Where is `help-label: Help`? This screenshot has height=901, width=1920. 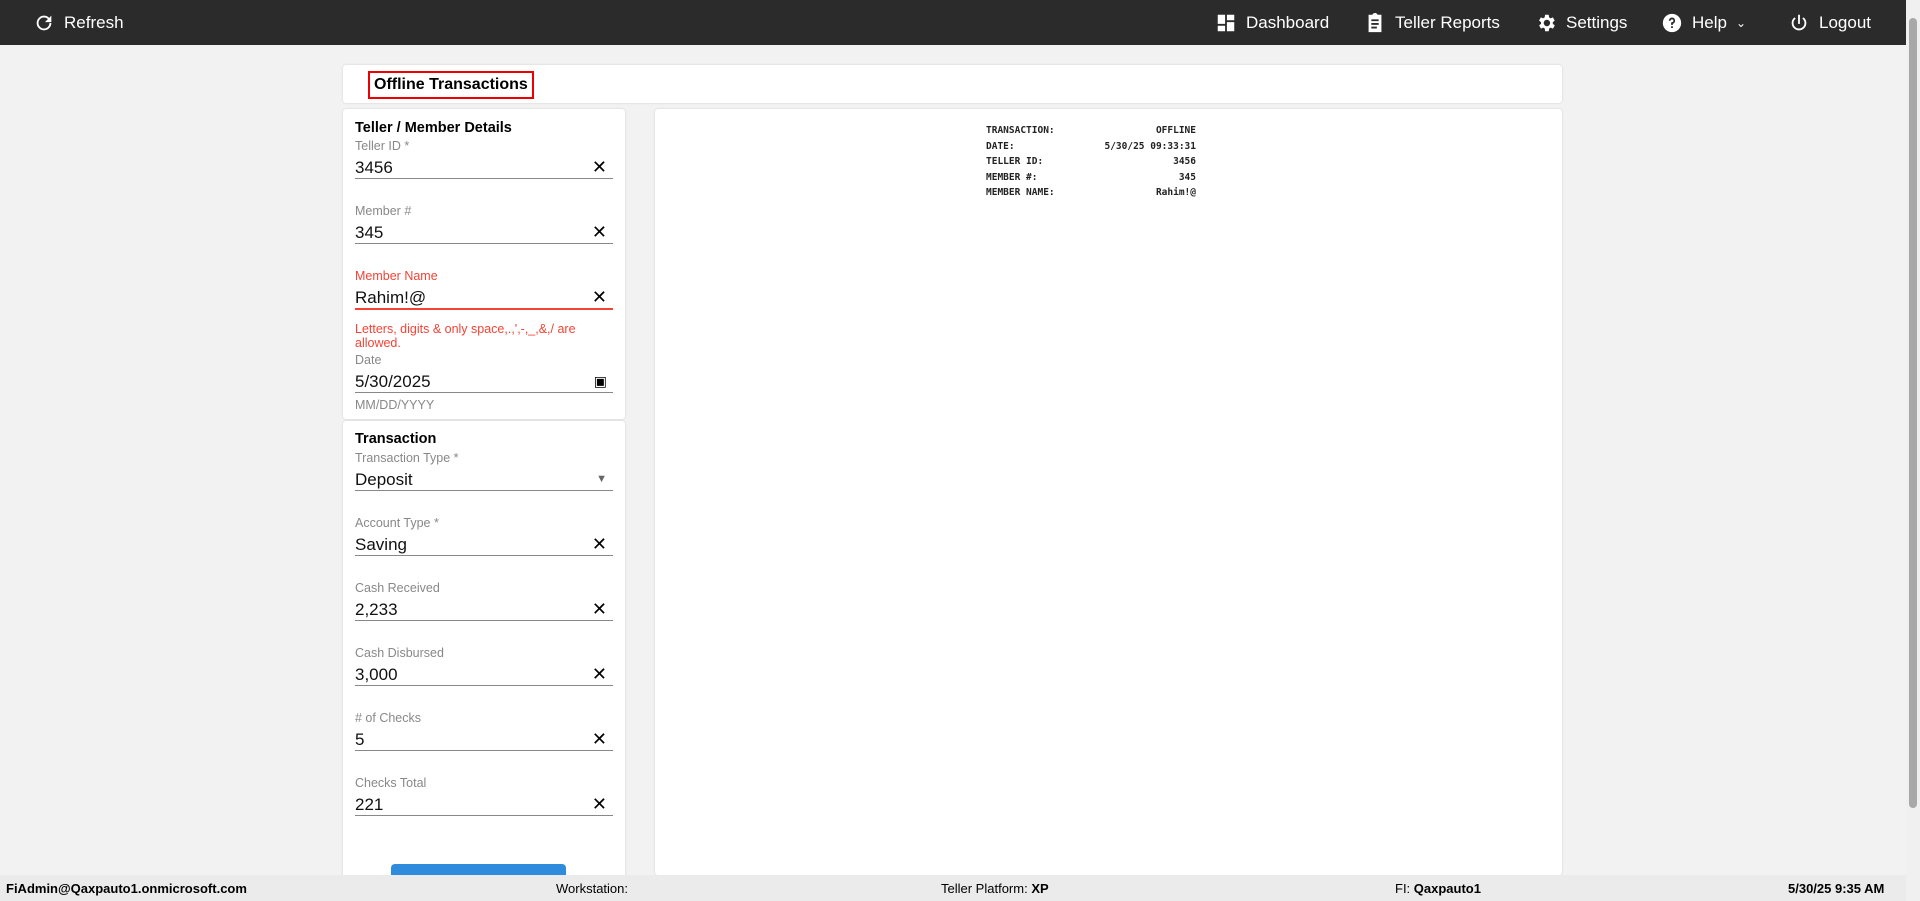 help-label: Help is located at coordinates (1709, 22).